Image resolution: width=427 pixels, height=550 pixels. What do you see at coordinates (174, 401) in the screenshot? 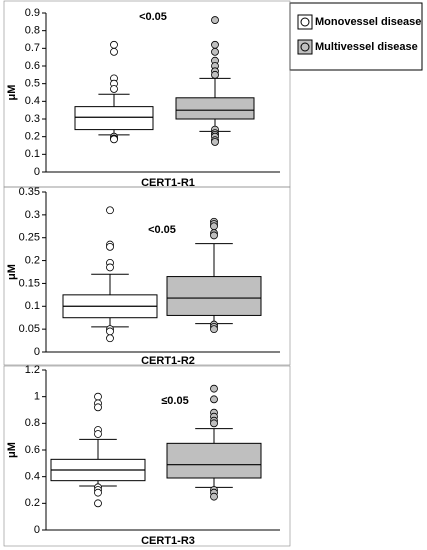
I see `annotation: ≤0.05` at bounding box center [174, 401].